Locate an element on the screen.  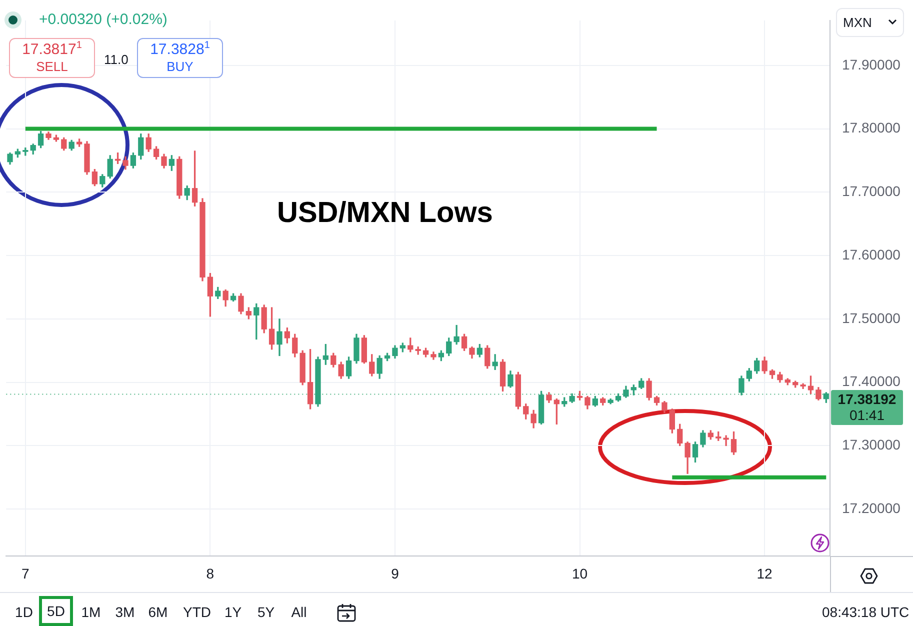
annotation: 11.0 is located at coordinates (116, 59).